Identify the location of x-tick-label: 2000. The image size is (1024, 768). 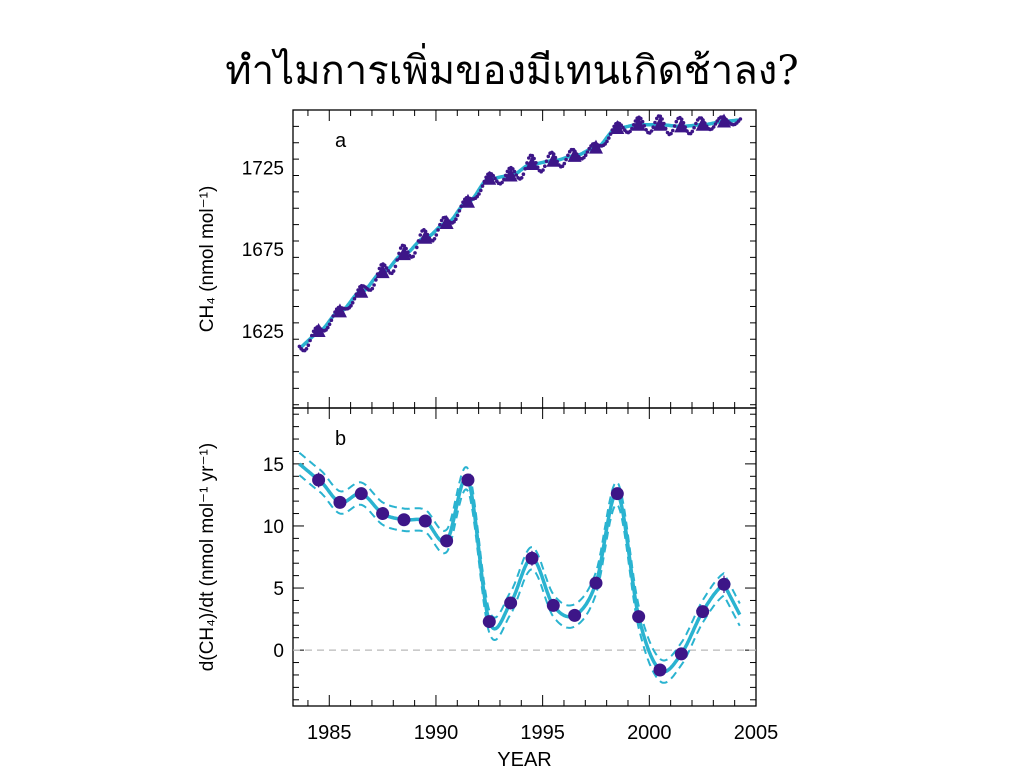
(649, 733).